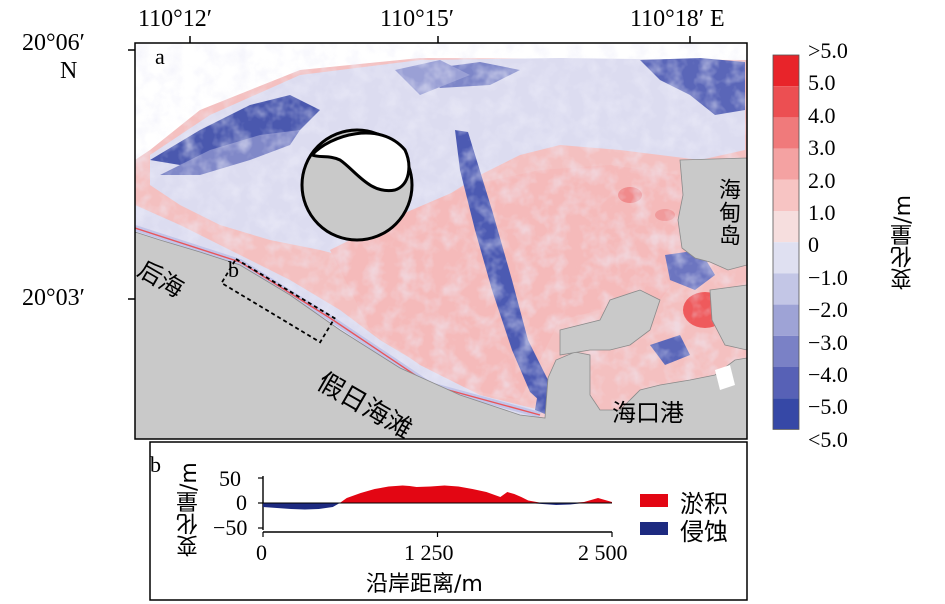  What do you see at coordinates (175, 19) in the screenshot?
I see `top-tick-label-1: 110°12′` at bounding box center [175, 19].